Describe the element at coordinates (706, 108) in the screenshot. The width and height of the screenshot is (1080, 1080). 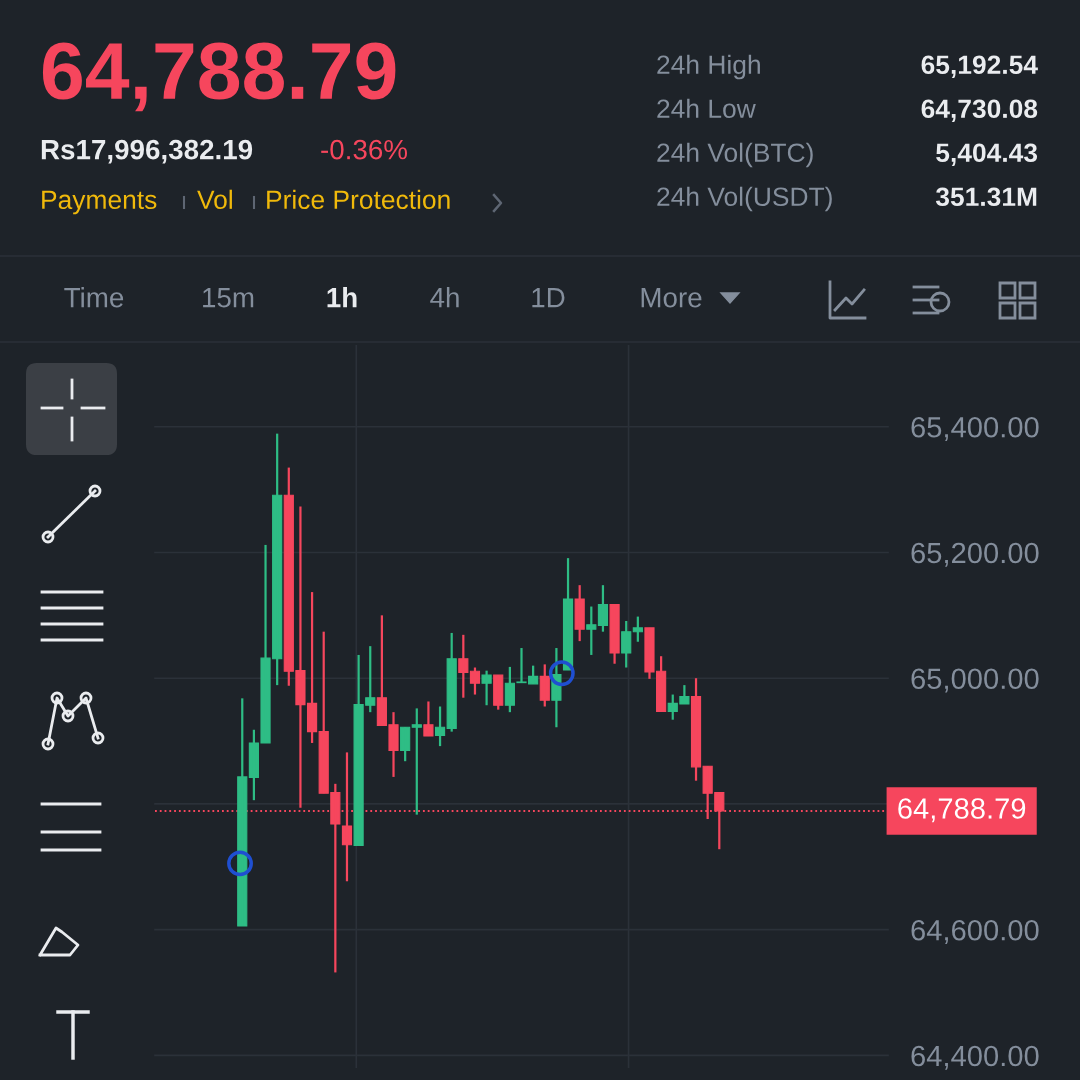
I see `text: 24h Low` at that location.